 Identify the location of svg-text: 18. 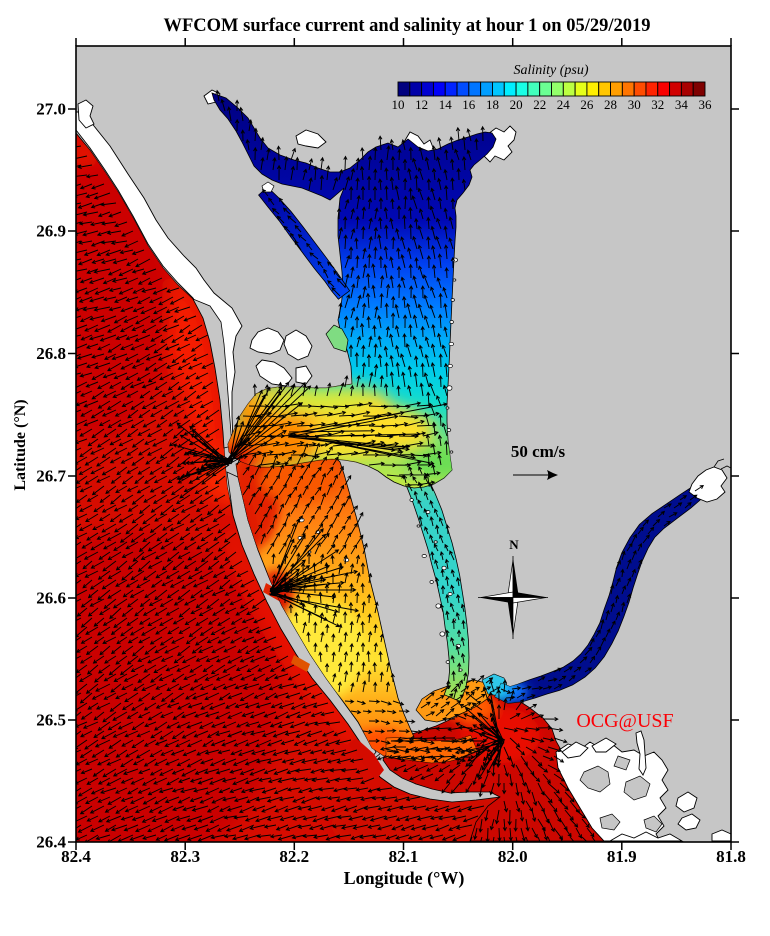
(492, 104).